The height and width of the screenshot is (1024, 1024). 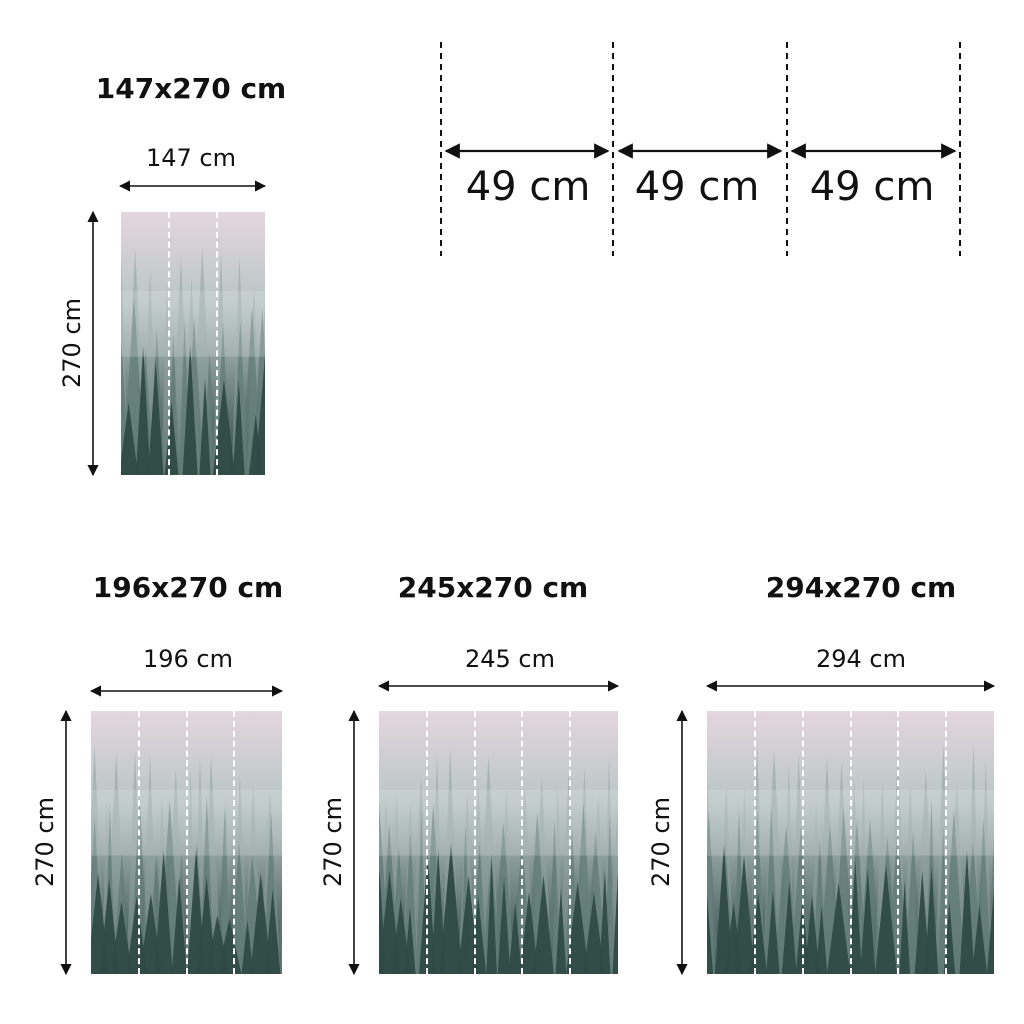 I want to click on width-label: 294 cm, so click(x=861, y=659).